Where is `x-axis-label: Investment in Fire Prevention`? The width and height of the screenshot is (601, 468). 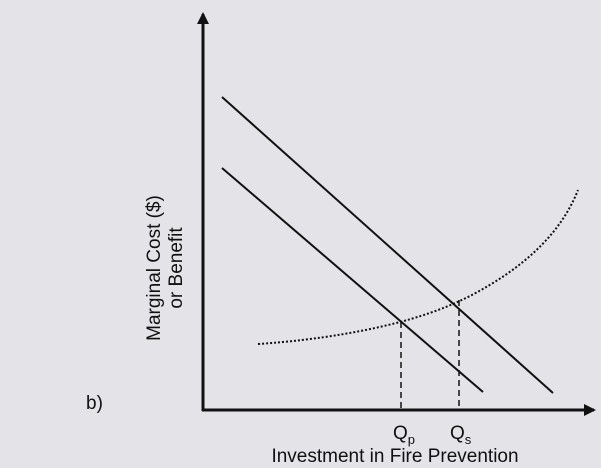 x-axis-label: Investment in Fire Prevention is located at coordinates (394, 456).